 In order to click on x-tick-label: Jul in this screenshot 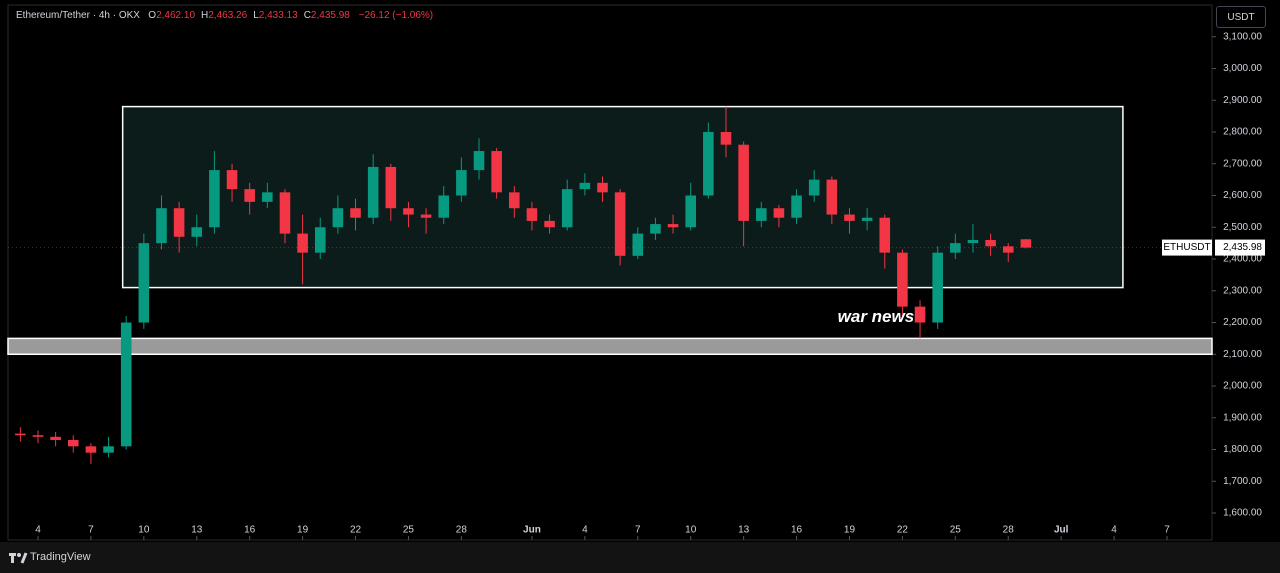, I will do `click(1061, 530)`.